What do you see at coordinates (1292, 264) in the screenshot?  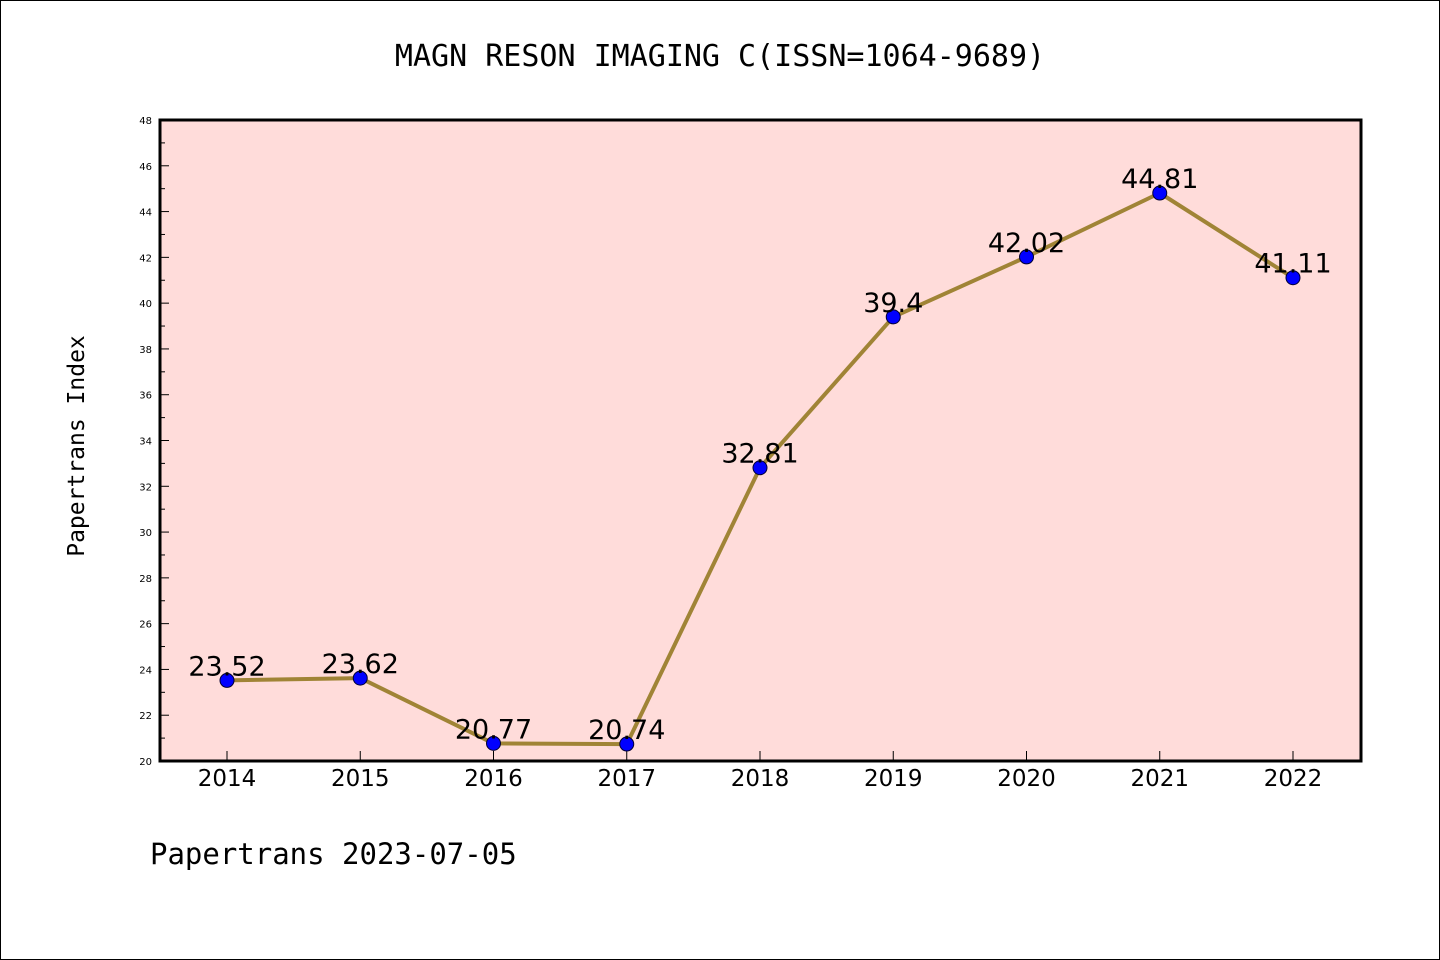 I see `data-label: 41.11` at bounding box center [1292, 264].